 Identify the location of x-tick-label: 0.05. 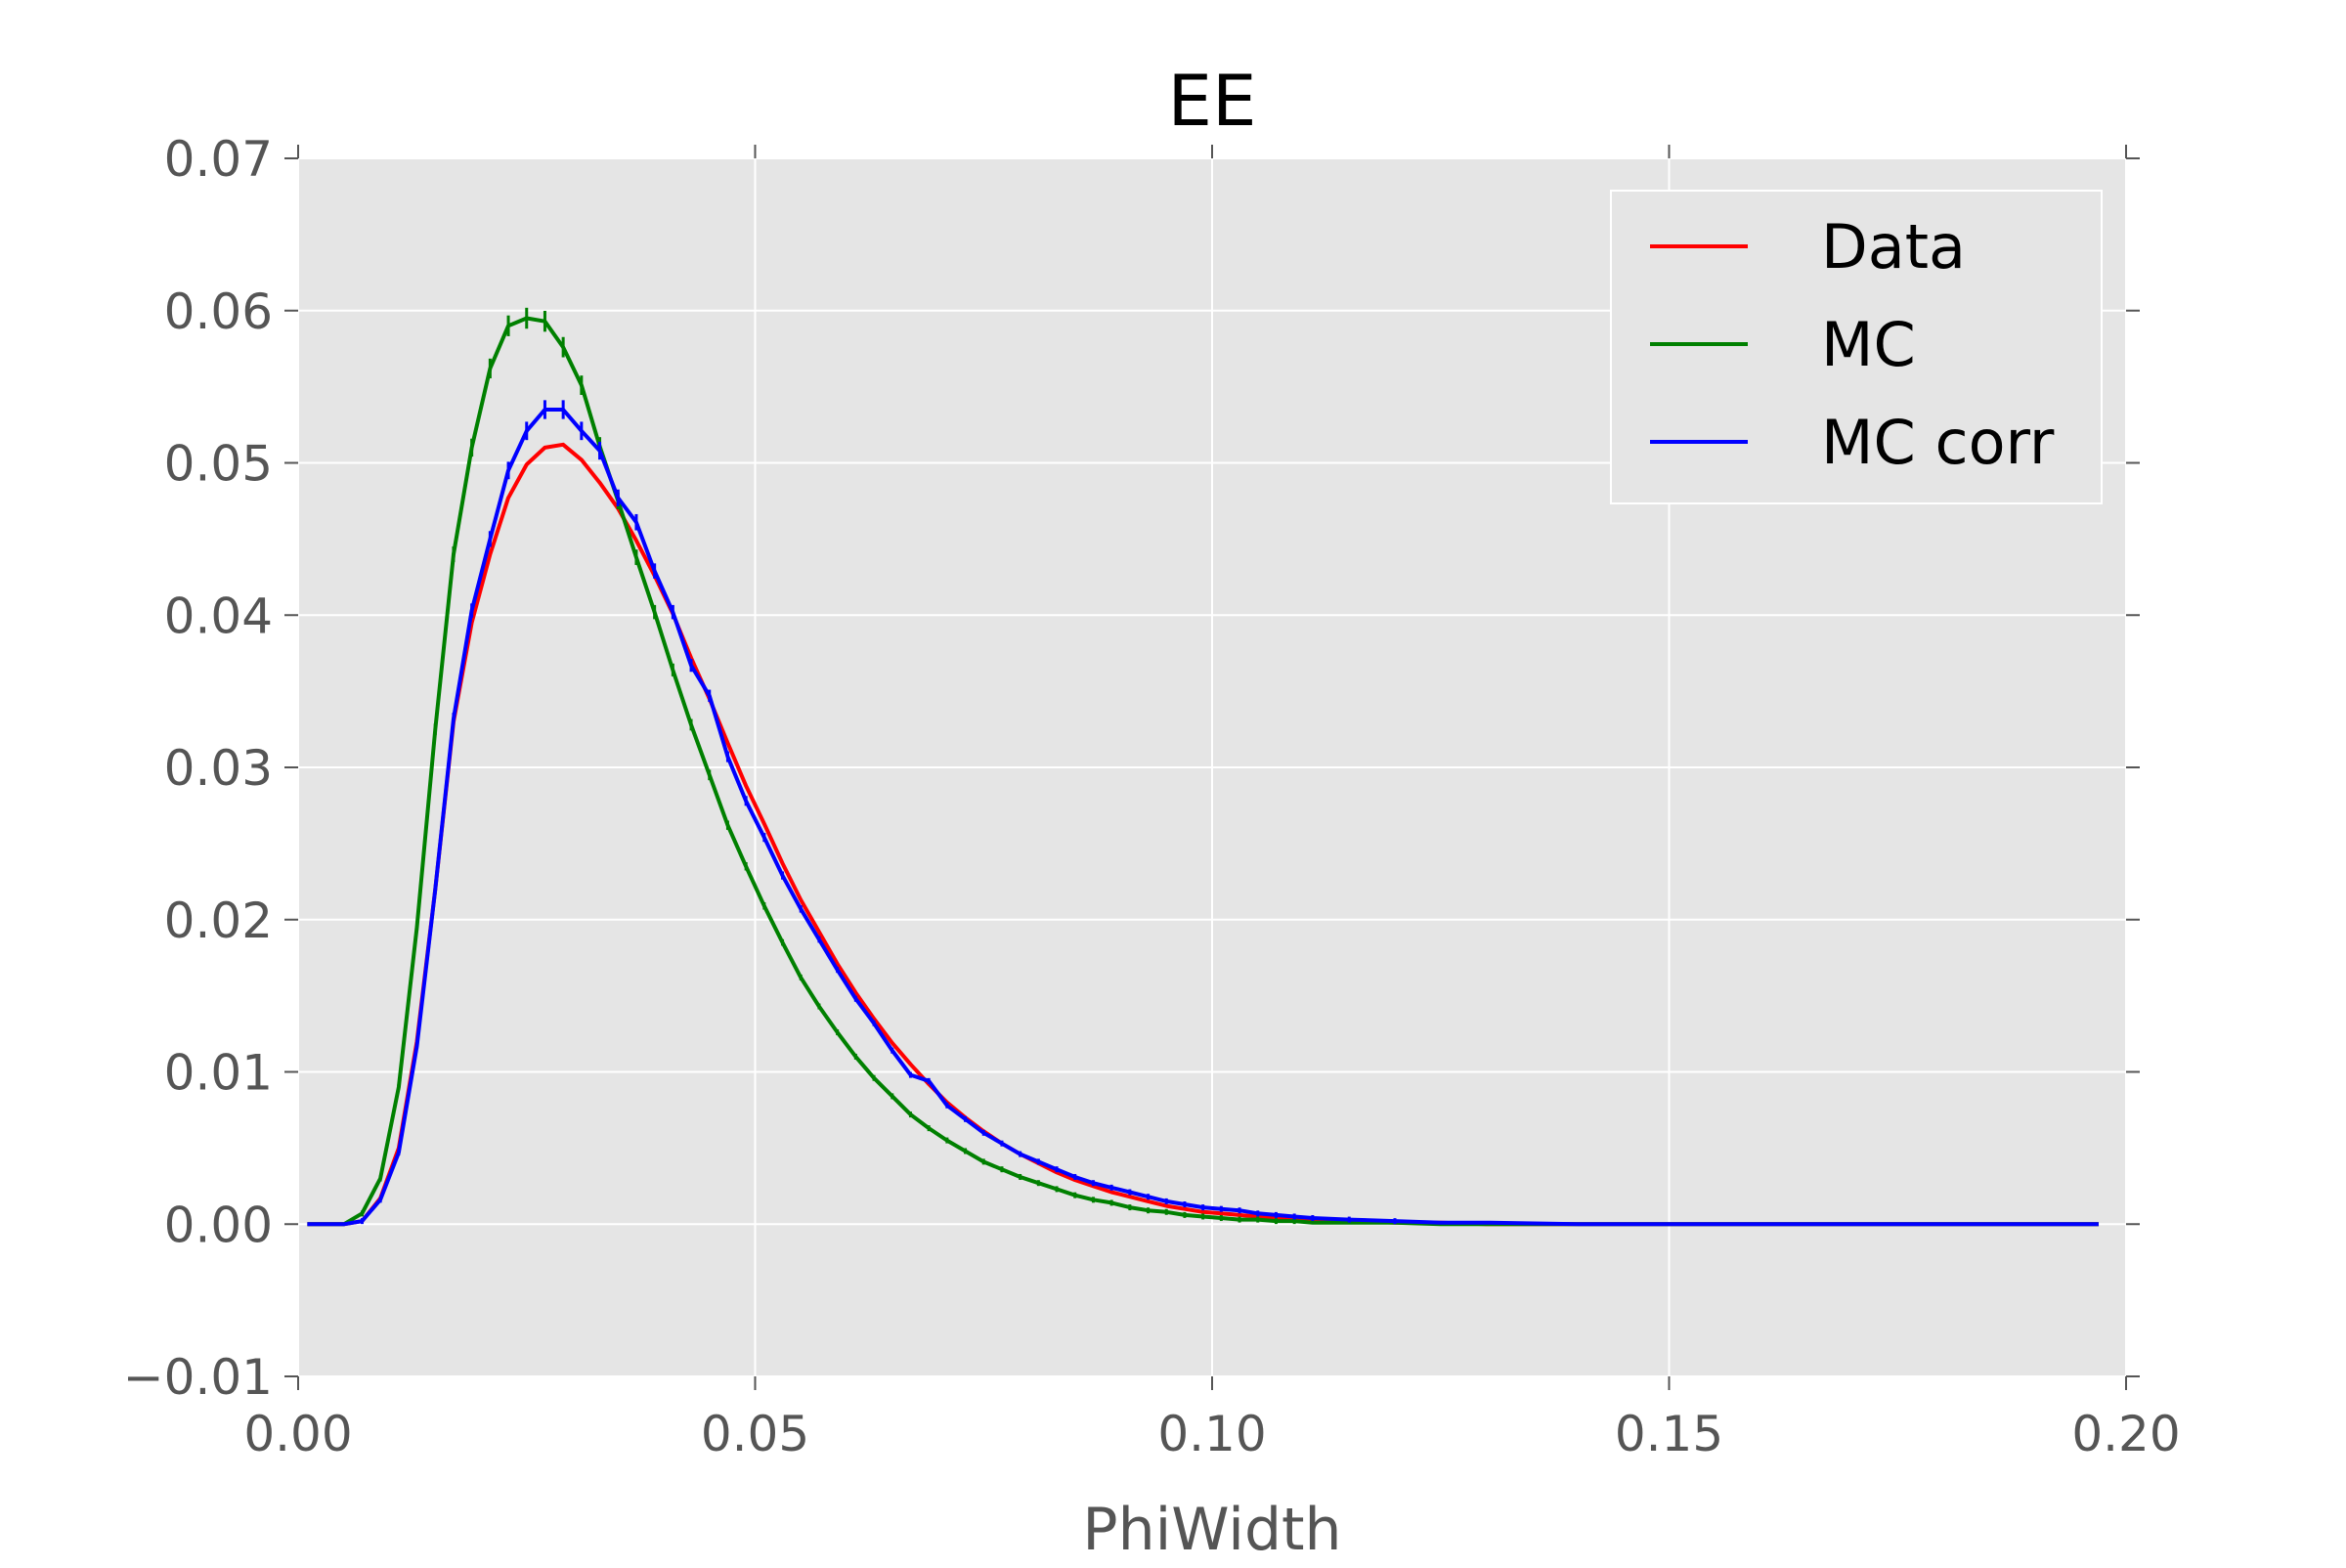
(755, 1434).